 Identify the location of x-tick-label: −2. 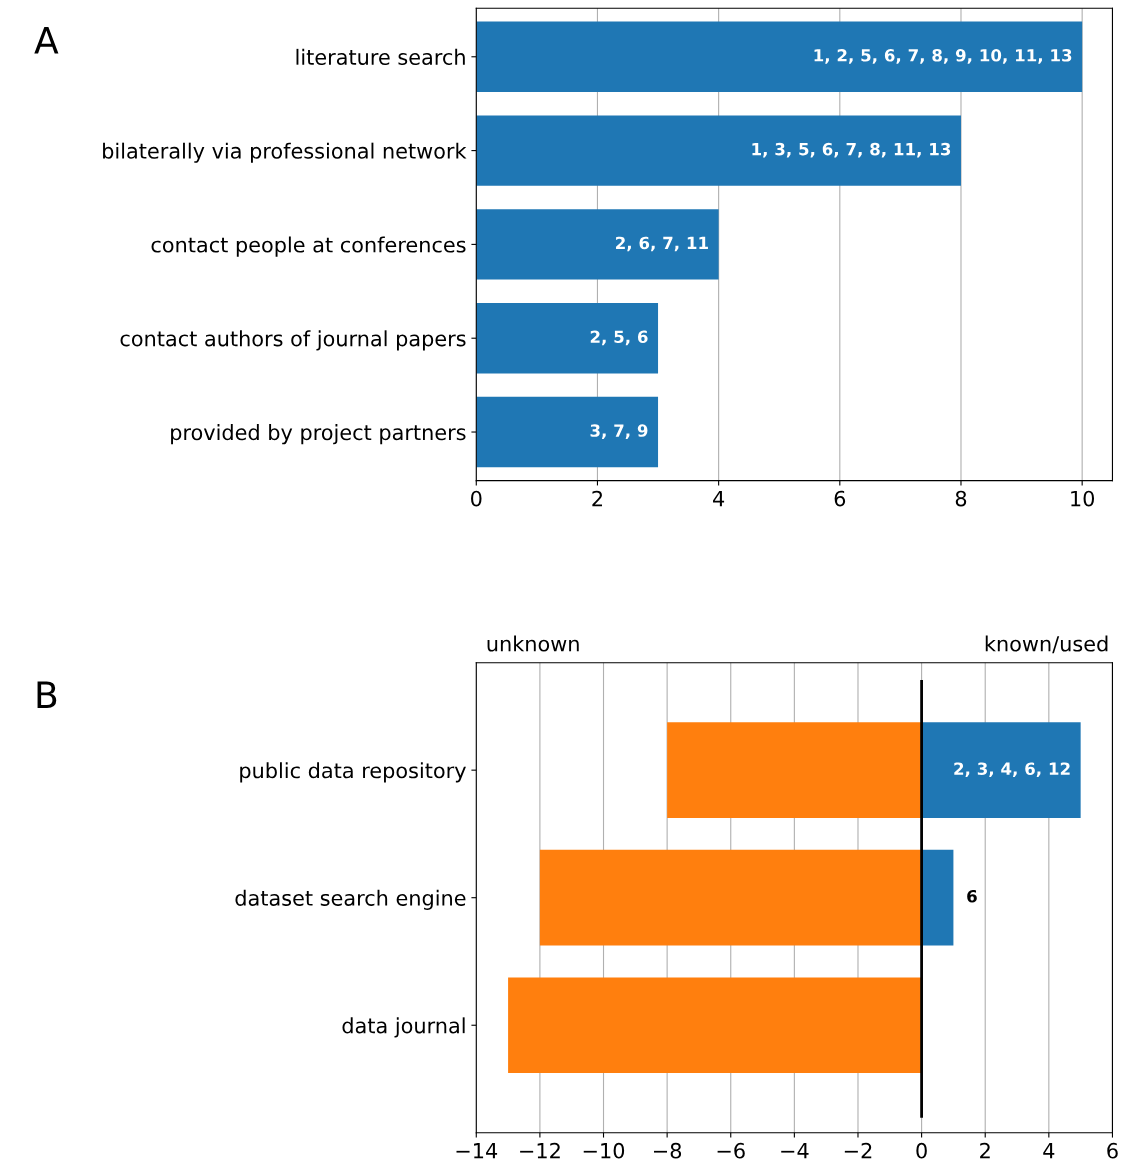
(858, 1150).